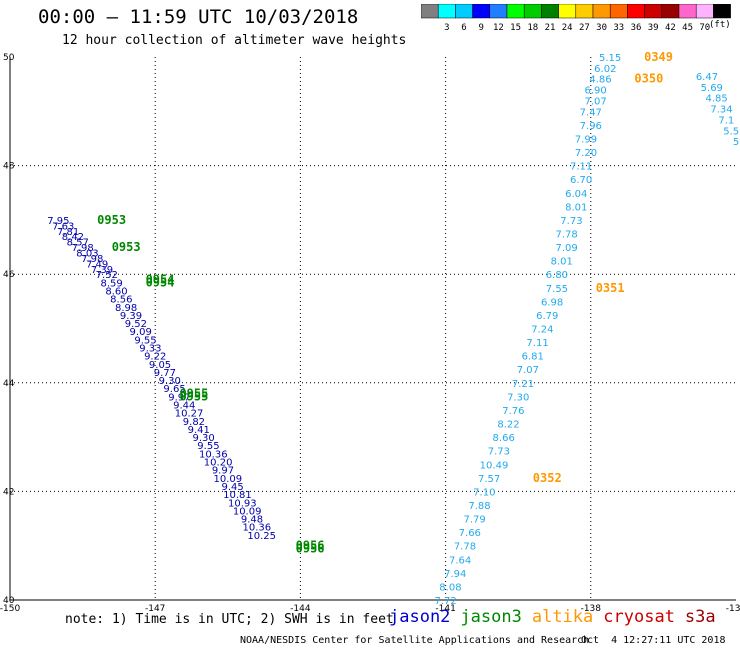 This screenshot has width=740, height=650. I want to click on wave-height-label: 8.66, so click(504, 438).